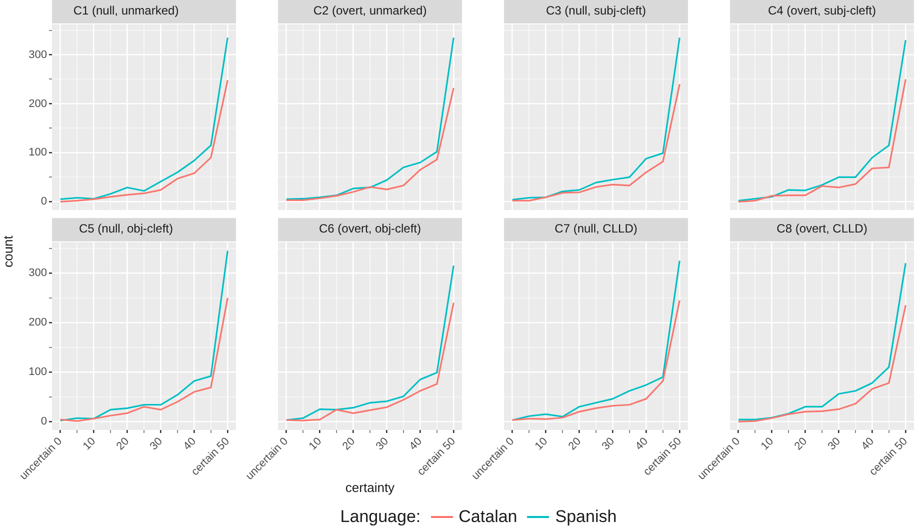 This screenshot has height=529, width=917. What do you see at coordinates (596, 229) in the screenshot?
I see `chart-title: C7 (null, CLLD)` at bounding box center [596, 229].